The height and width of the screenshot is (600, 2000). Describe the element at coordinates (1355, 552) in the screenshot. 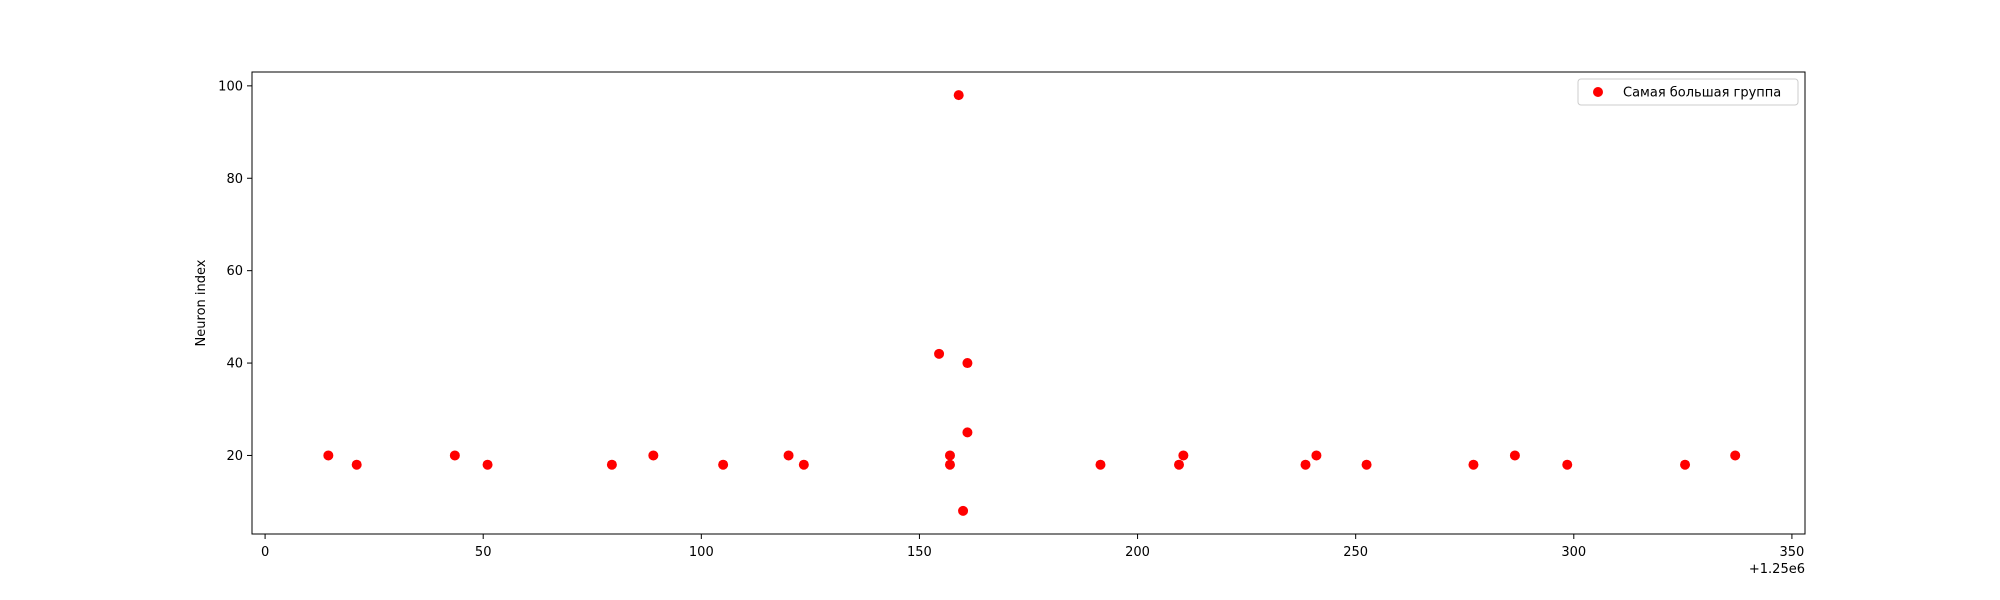

I see `x-tick-label: 250` at that location.